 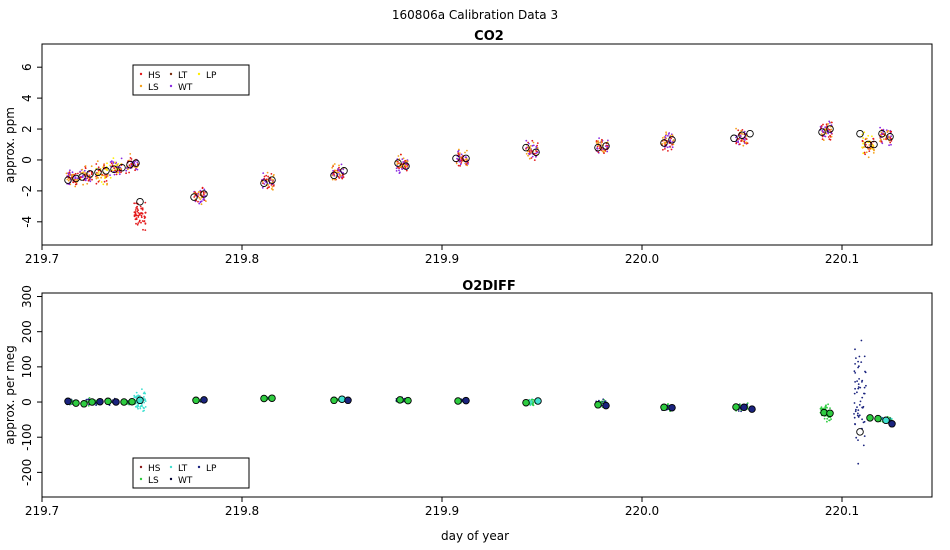 I want to click on legend: HS LT LP LS WT, so click(x=191, y=473).